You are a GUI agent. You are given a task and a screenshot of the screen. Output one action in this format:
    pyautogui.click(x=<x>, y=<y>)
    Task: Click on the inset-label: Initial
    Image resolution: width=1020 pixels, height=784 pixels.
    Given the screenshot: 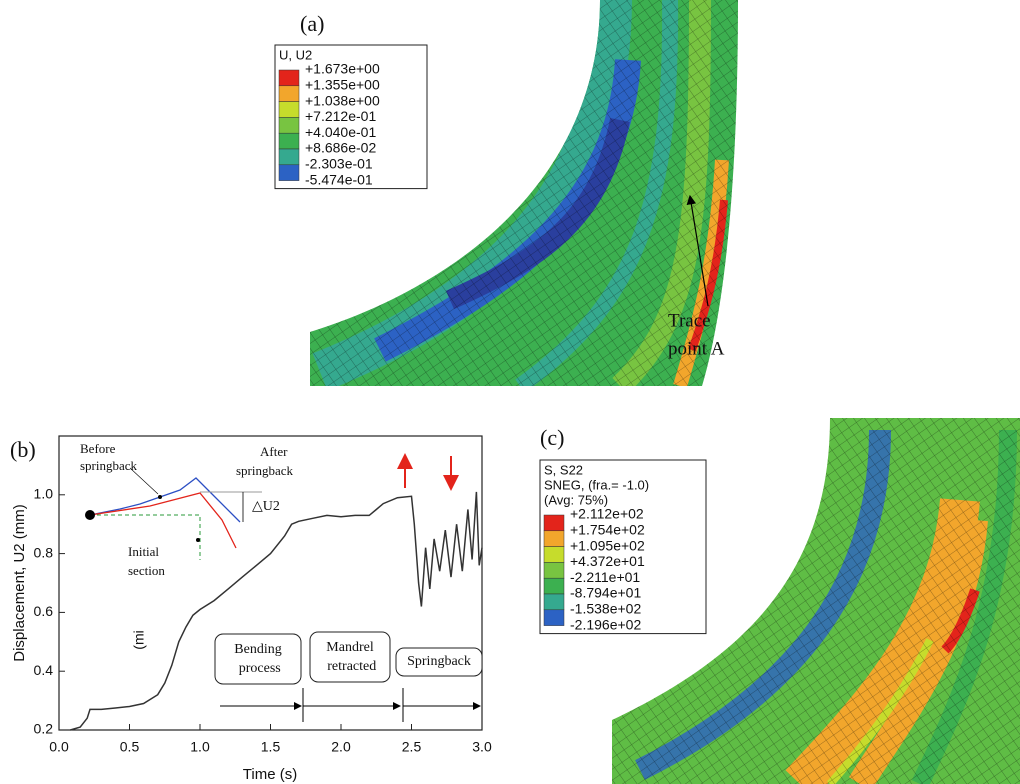 What is the action you would take?
    pyautogui.click(x=143, y=551)
    